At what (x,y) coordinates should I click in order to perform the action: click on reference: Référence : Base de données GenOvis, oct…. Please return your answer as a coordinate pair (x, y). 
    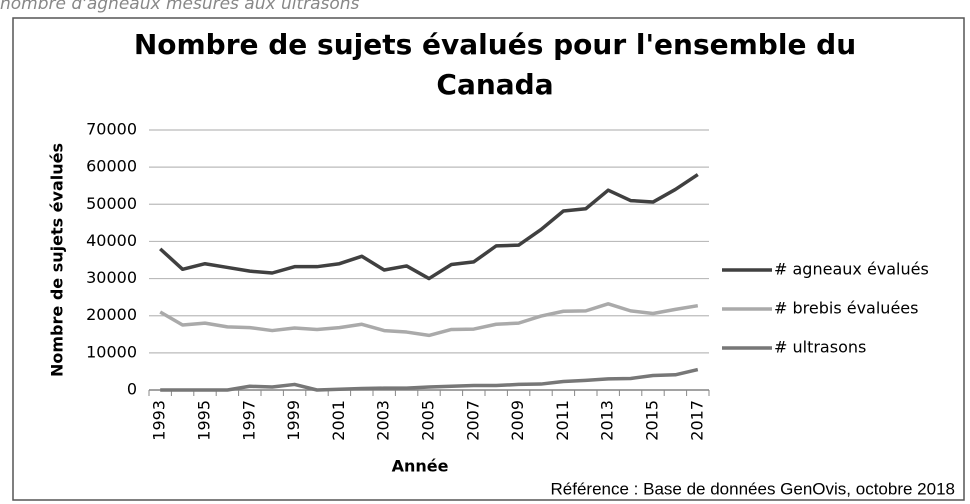
    Looking at the image, I should click on (753, 488).